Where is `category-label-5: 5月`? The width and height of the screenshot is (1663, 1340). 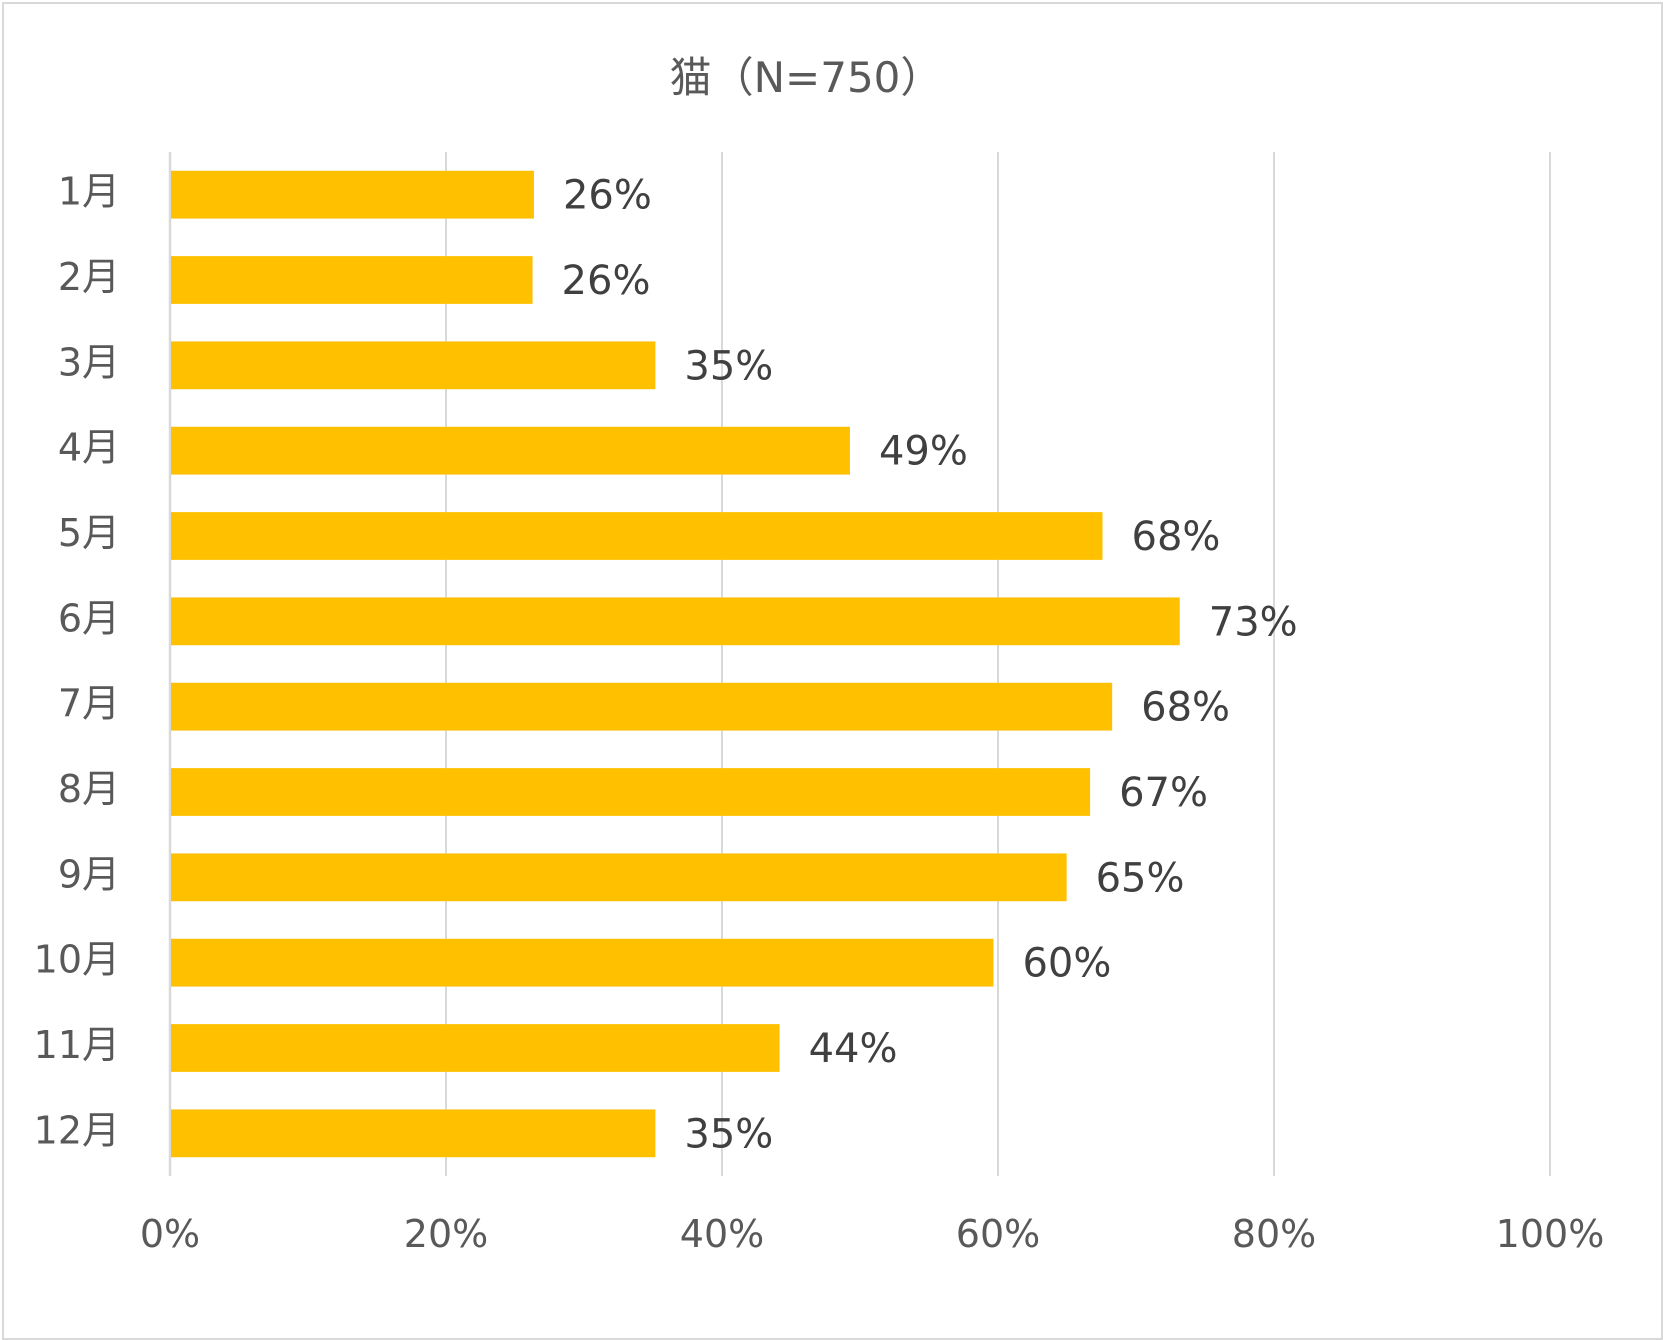
category-label-5: 5月 is located at coordinates (89, 533).